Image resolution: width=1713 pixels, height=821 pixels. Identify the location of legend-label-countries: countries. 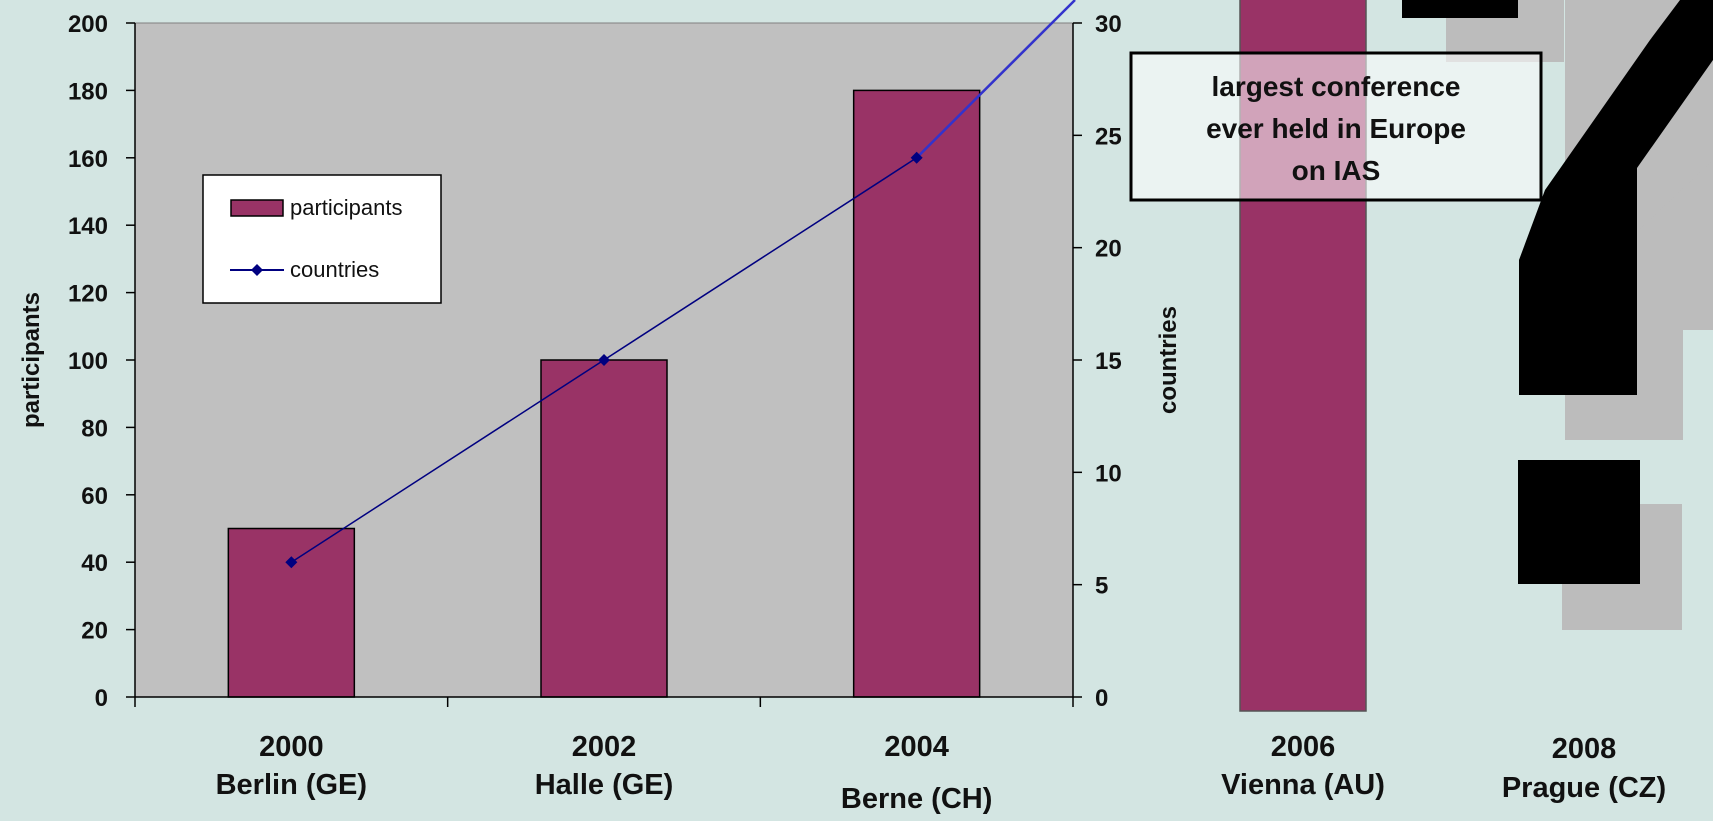
(334, 269).